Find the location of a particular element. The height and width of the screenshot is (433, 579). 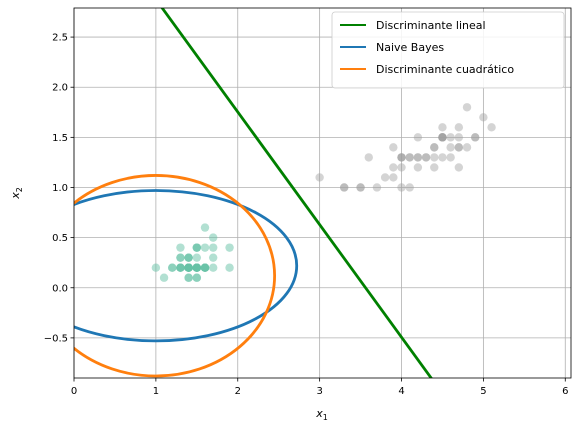

legend-entry: Discriminante cuadrático is located at coordinates (445, 69).